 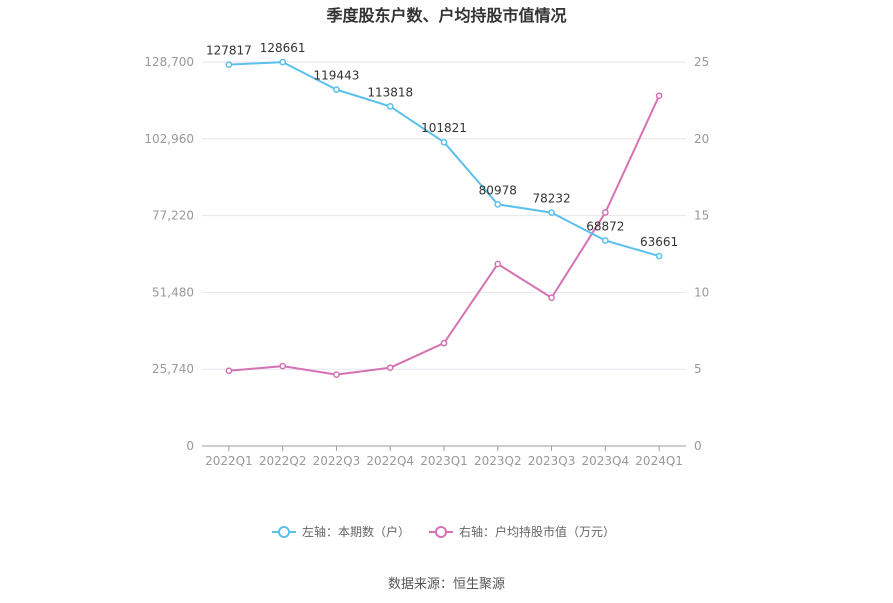 I want to click on data-label: 63661, so click(x=659, y=242).